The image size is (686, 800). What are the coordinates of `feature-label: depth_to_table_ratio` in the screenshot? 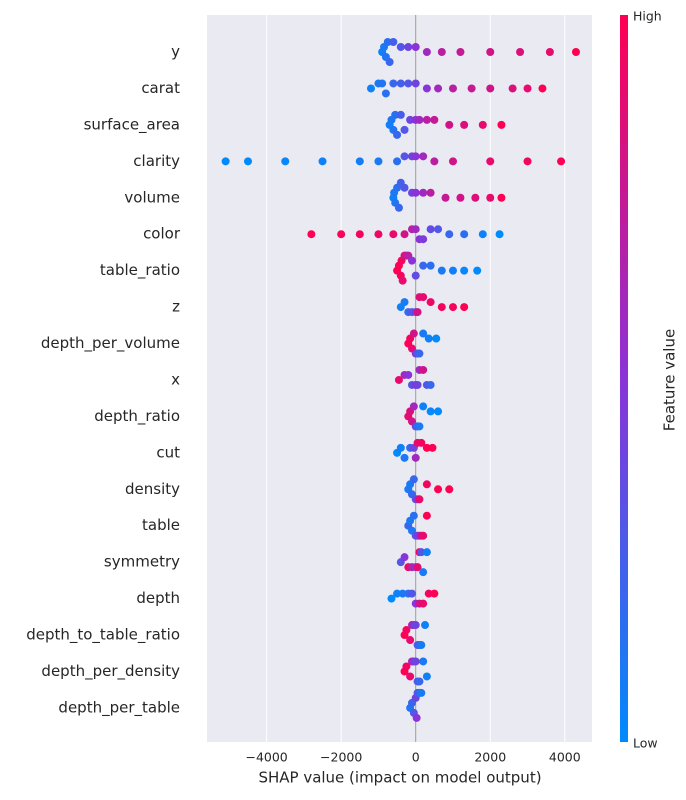 It's located at (103, 635).